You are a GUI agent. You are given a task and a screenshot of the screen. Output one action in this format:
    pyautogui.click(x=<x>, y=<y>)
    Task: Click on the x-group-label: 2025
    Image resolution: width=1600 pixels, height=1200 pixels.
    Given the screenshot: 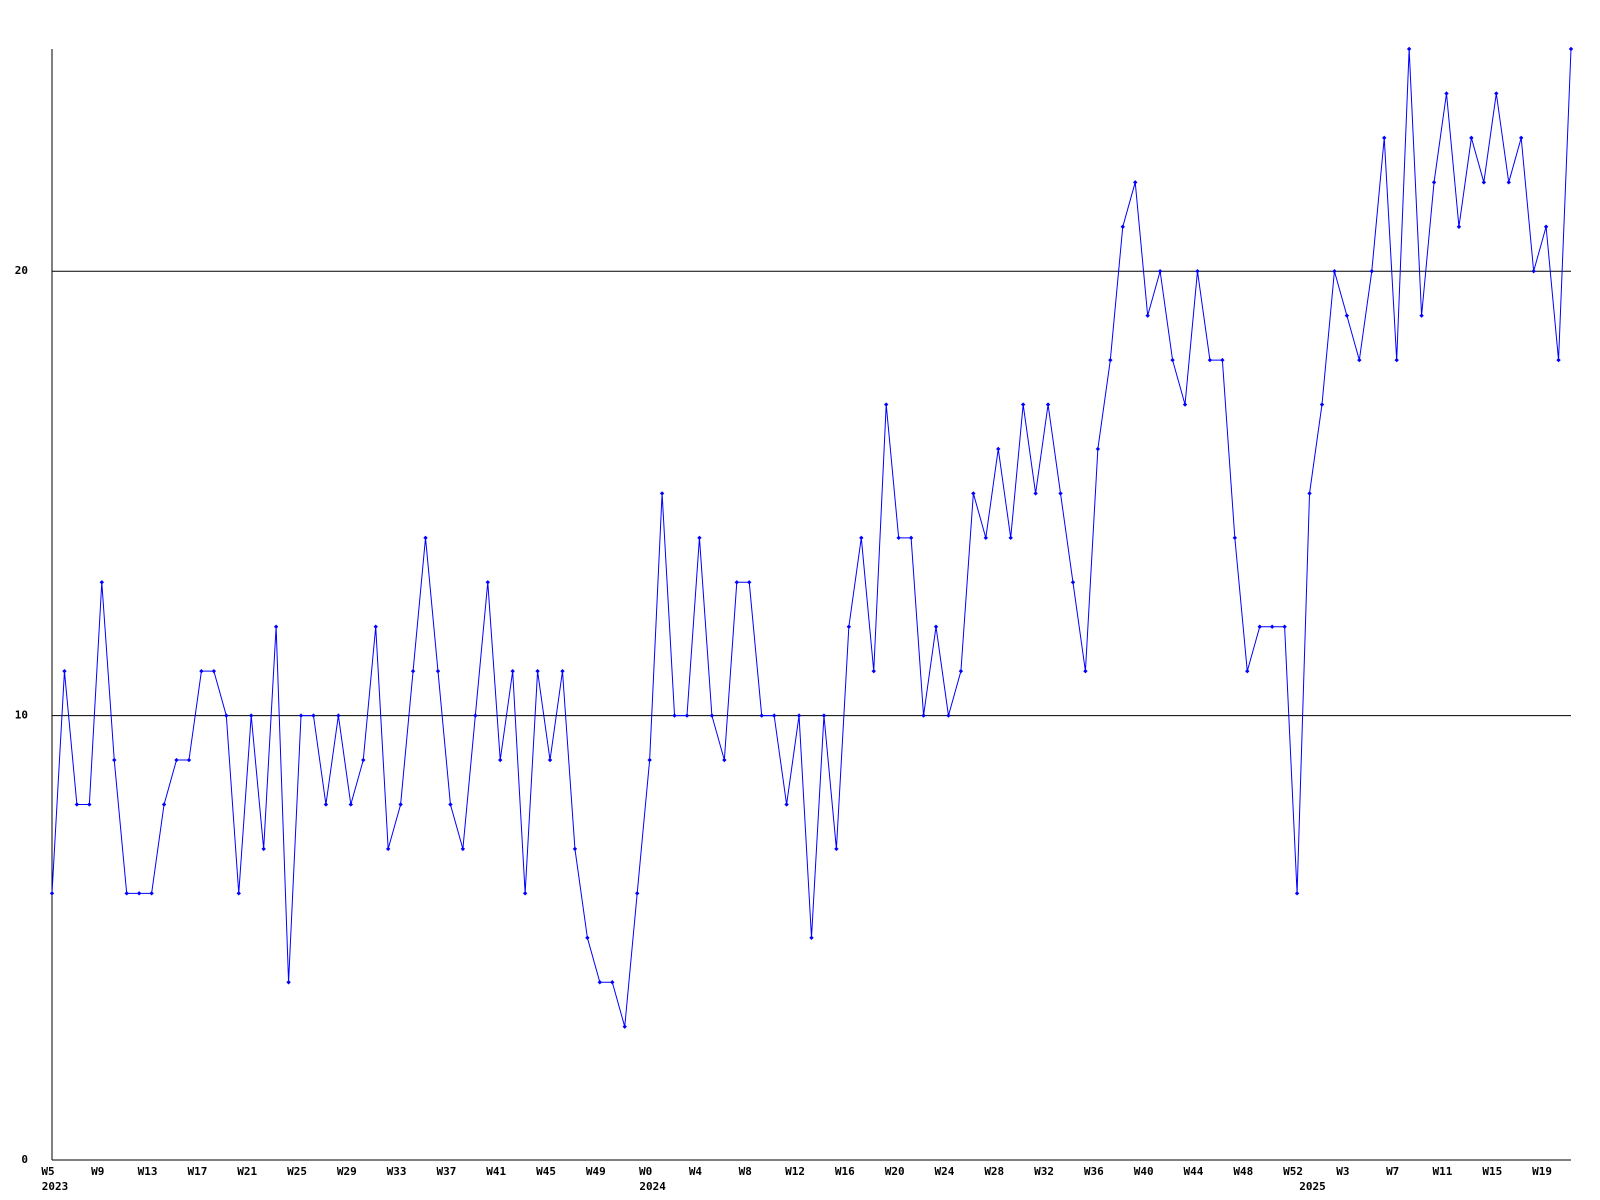 What is the action you would take?
    pyautogui.click(x=1312, y=1186)
    